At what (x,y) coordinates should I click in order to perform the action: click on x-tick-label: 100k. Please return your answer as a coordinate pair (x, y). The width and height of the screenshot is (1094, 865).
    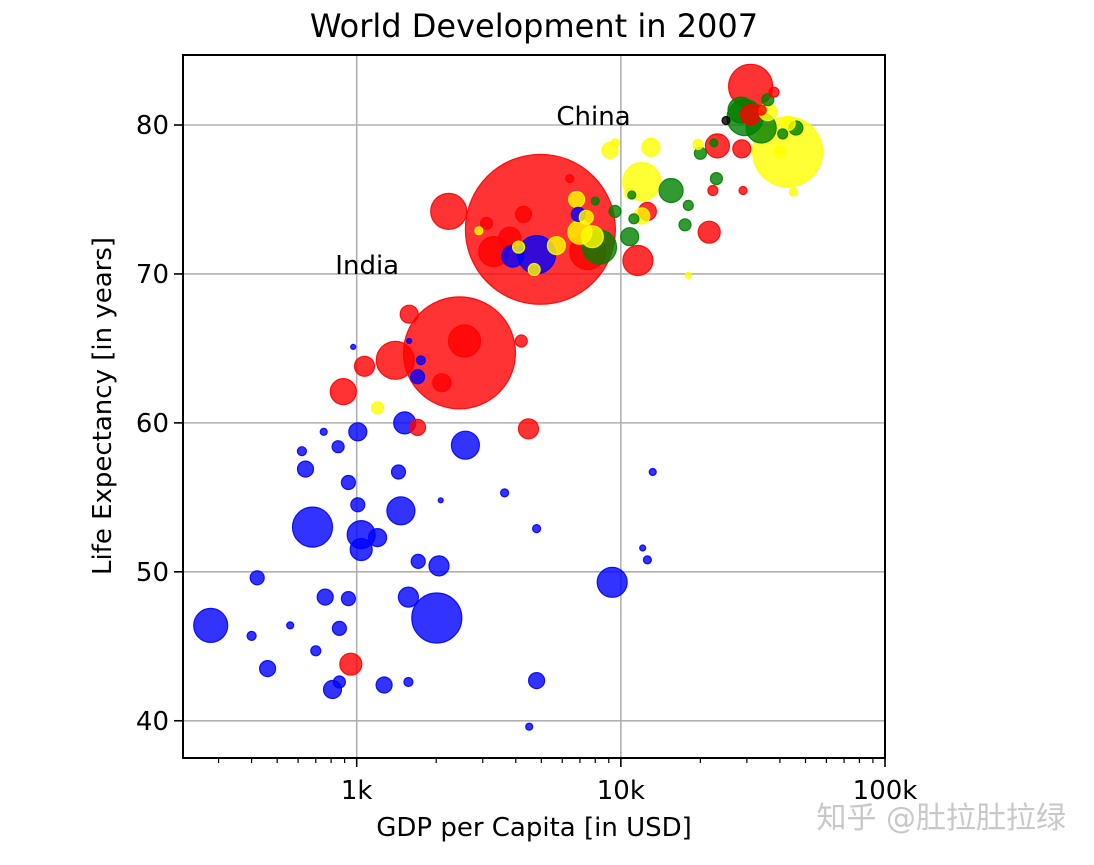
    Looking at the image, I should click on (885, 791).